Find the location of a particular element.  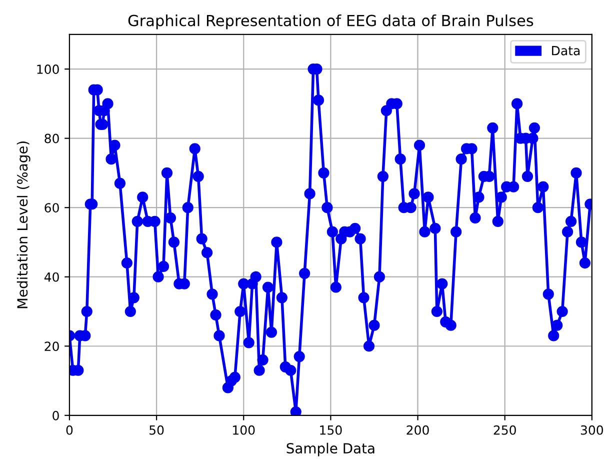

chart-title: Graphical Representation of EEG data of Brain Pulses is located at coordinates (331, 22).